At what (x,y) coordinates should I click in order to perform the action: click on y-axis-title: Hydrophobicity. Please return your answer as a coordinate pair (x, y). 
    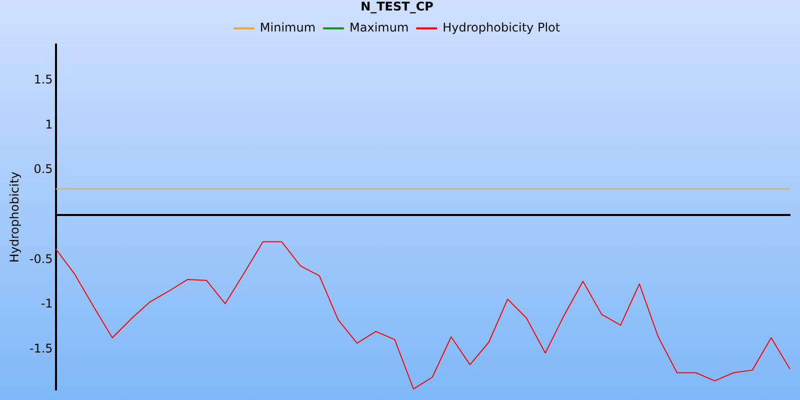
    Looking at the image, I should click on (14, 217).